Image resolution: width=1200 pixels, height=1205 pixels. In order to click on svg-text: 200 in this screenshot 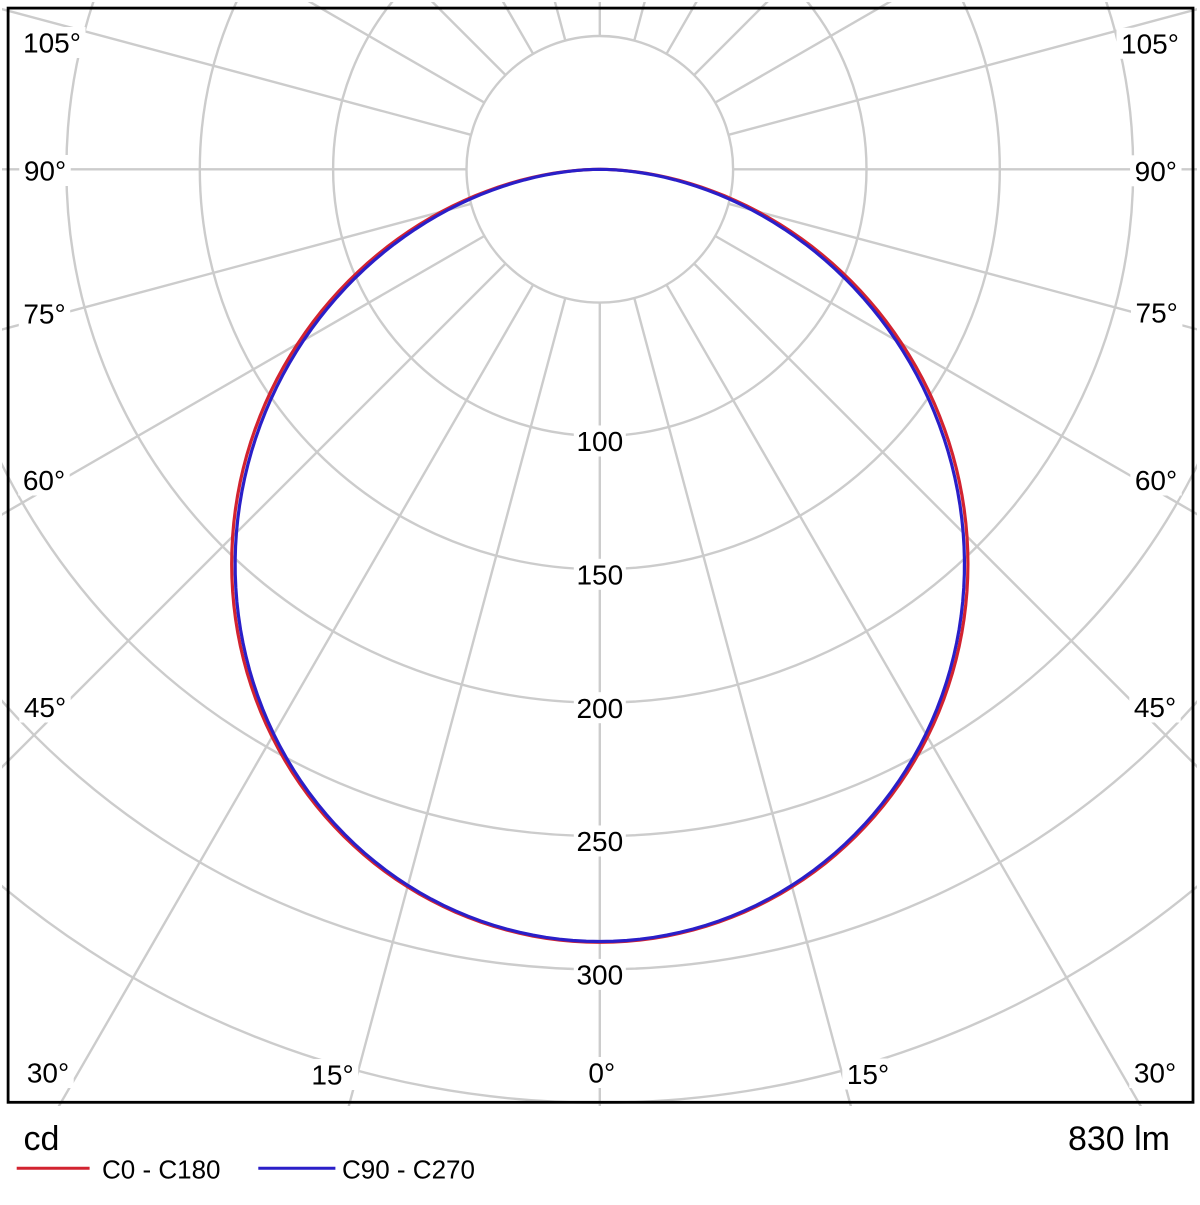, I will do `click(599, 708)`.